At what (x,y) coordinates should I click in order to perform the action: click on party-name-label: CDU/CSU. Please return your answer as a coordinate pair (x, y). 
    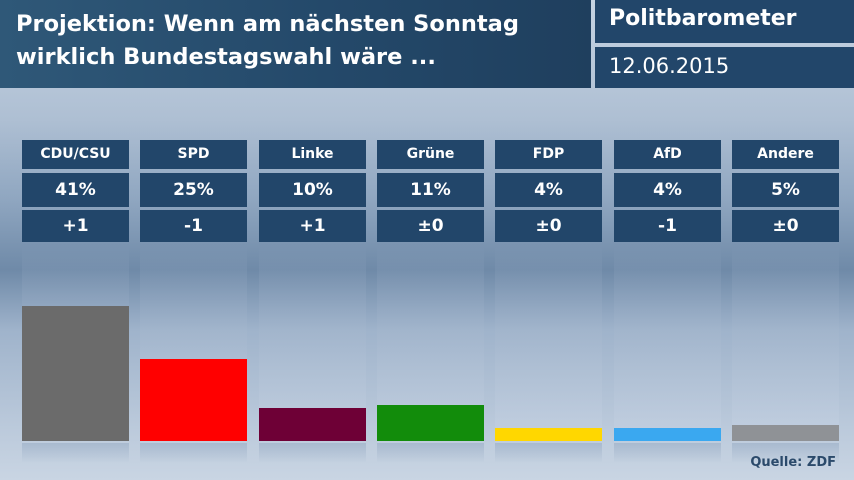
    Looking at the image, I should click on (75, 154).